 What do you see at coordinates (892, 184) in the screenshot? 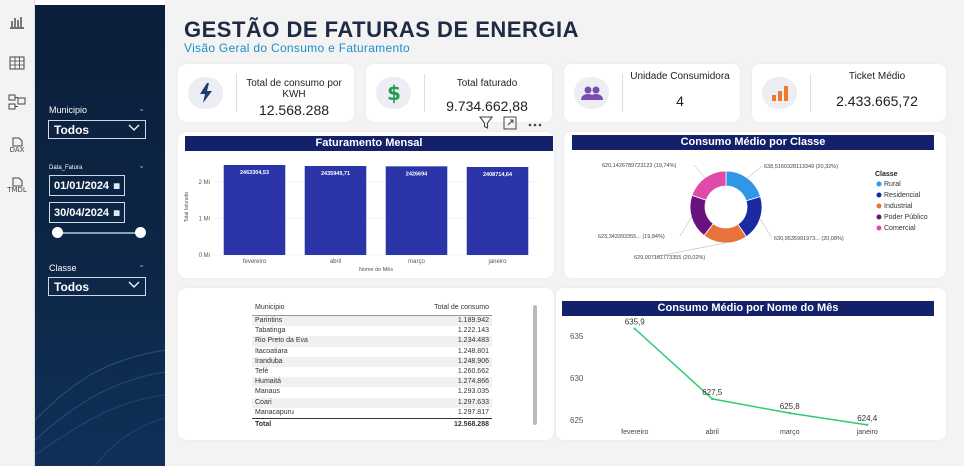
I see `legend-item: Rural` at bounding box center [892, 184].